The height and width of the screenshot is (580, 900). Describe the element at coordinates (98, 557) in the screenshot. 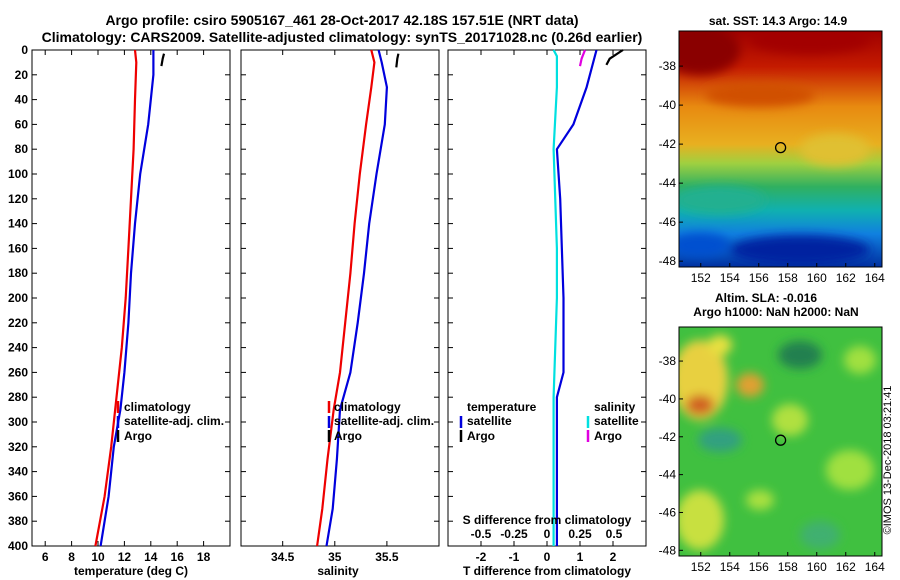

I see `temperature-xtick-label: 10` at that location.